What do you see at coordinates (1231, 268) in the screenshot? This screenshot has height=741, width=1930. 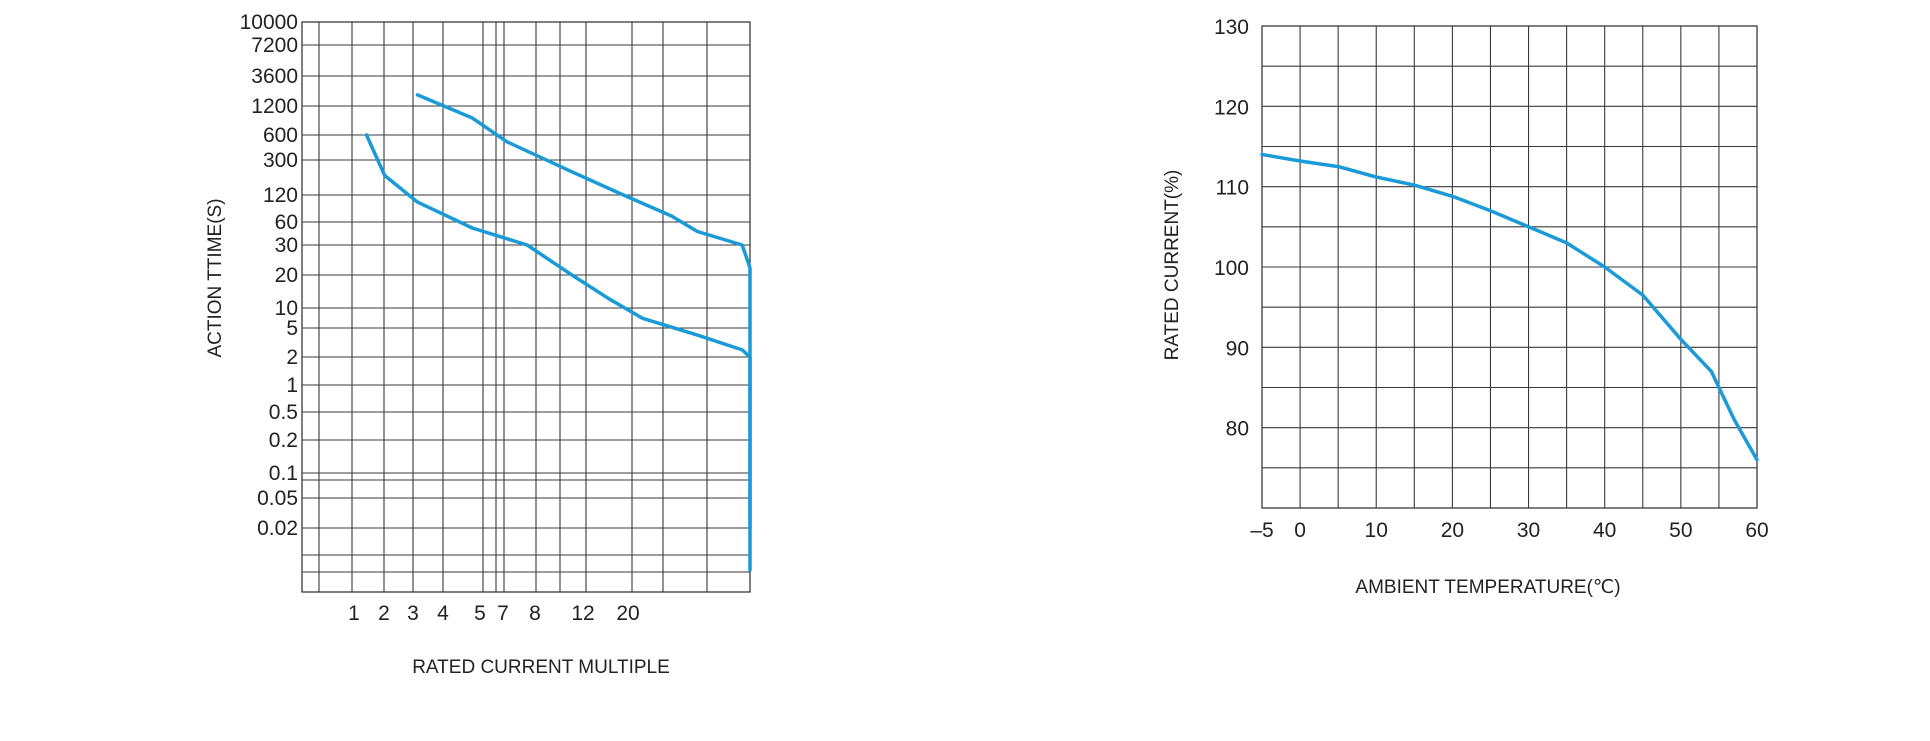 I see `y-tick-label: 100` at bounding box center [1231, 268].